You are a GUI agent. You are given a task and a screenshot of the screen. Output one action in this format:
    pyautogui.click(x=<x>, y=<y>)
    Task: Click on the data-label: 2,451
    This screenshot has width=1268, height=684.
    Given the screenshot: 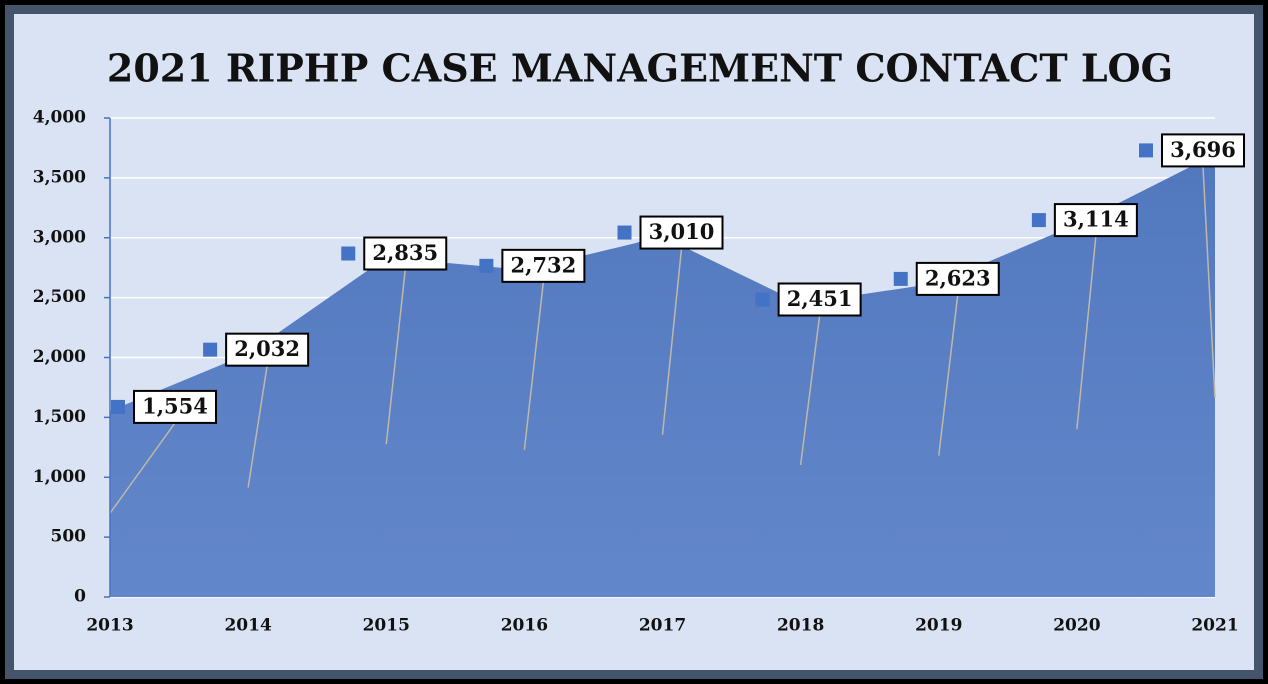 What is the action you would take?
    pyautogui.click(x=820, y=298)
    